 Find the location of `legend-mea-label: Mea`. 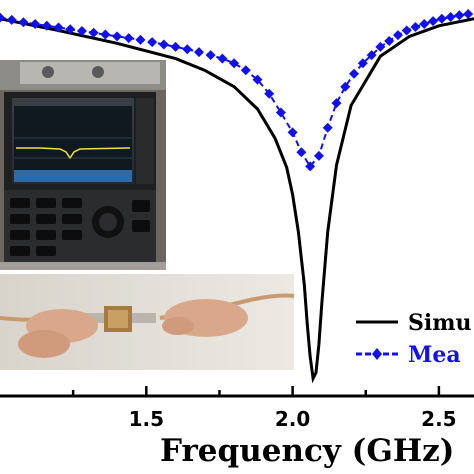

legend-mea-label: Mea is located at coordinates (434, 355).